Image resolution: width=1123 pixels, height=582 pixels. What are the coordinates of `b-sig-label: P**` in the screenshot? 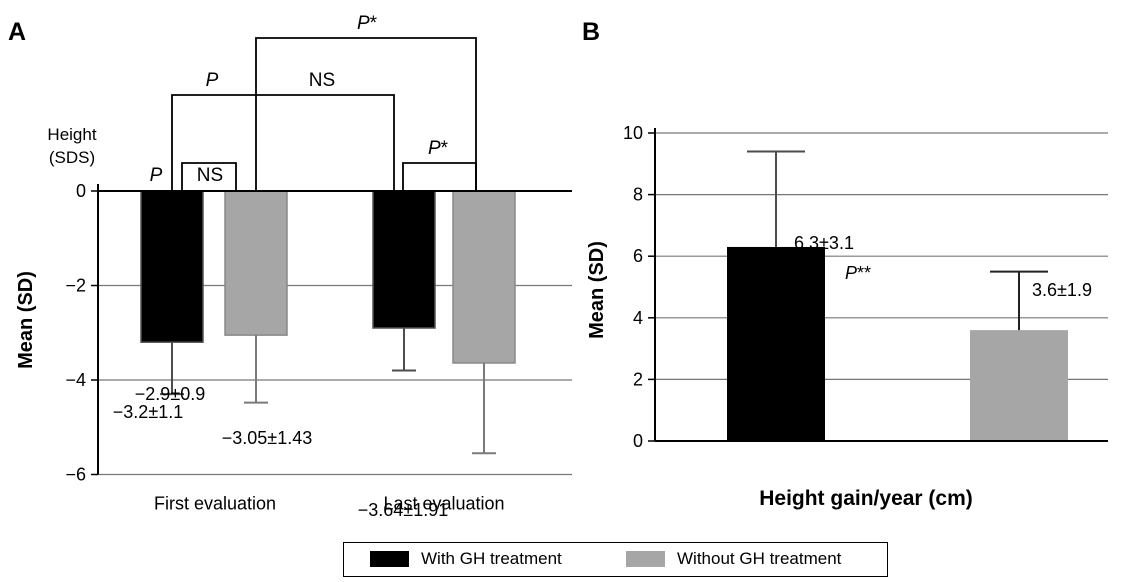 It's located at (858, 273).